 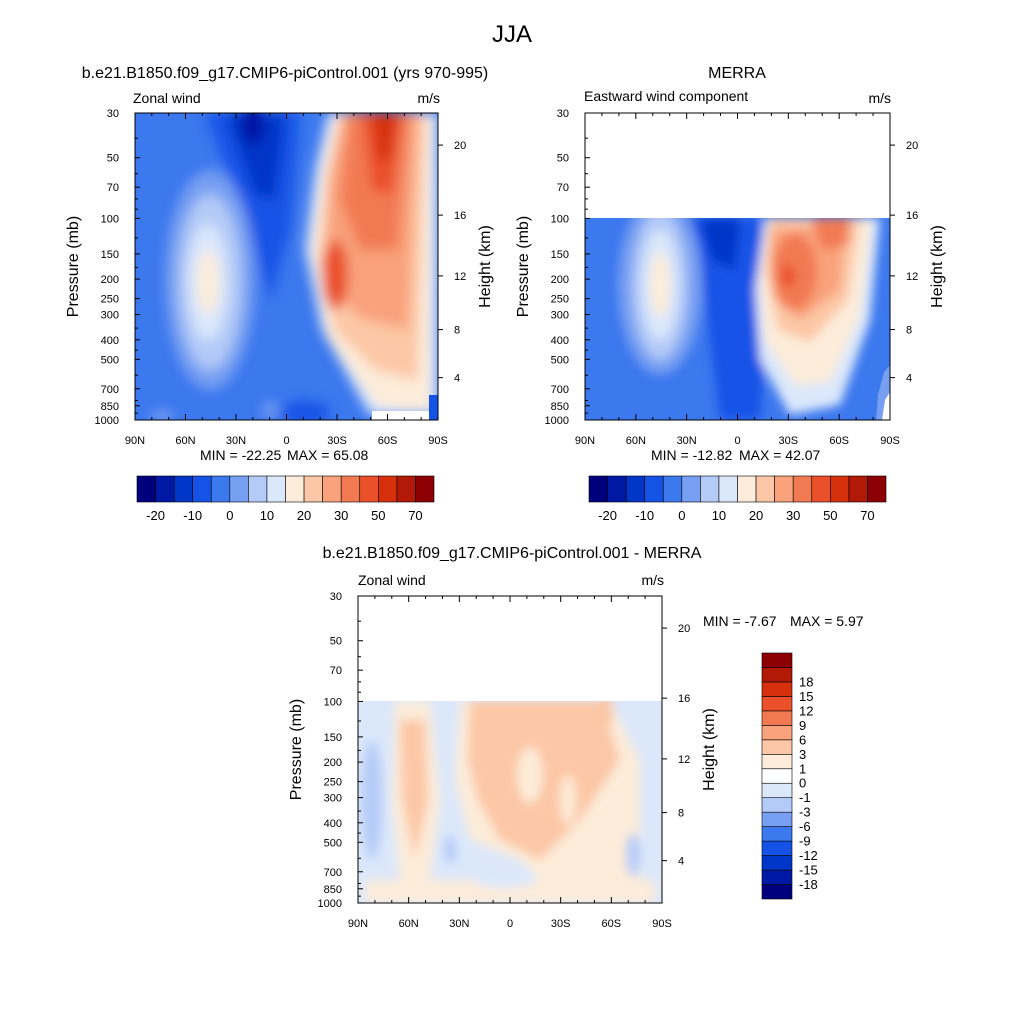 I want to click on panel-diff-max: MAX = 5.97, so click(x=827, y=621).